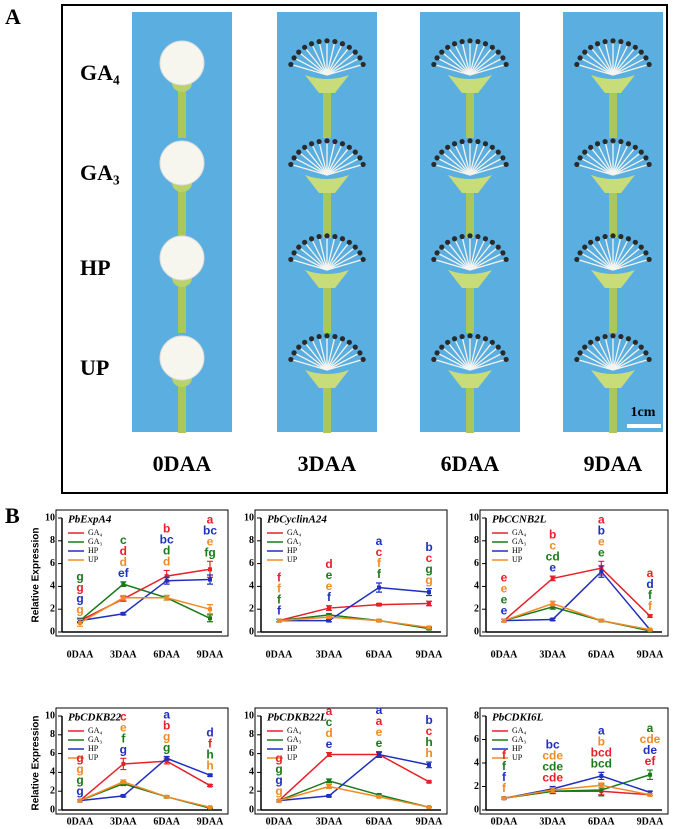 This screenshot has height=829, width=685. What do you see at coordinates (292, 559) in the screenshot?
I see `legend-label: UP` at bounding box center [292, 559].